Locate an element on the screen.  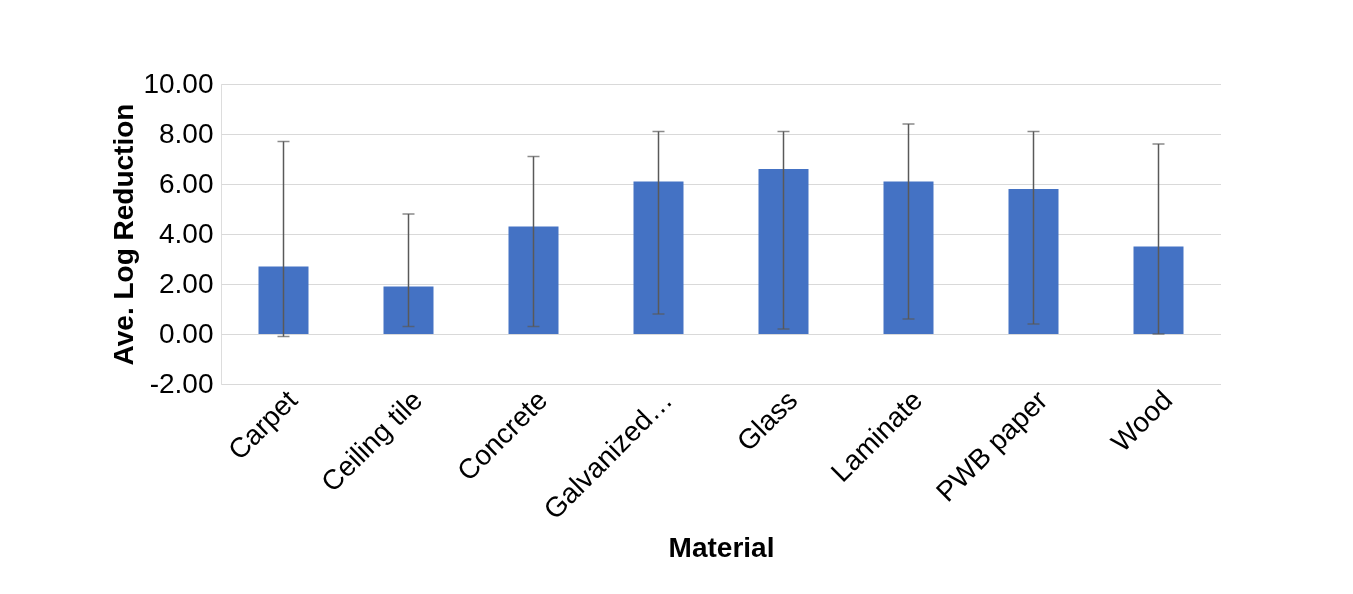
y-axis-title: Ave. Log Reduction is located at coordinates (124, 234).